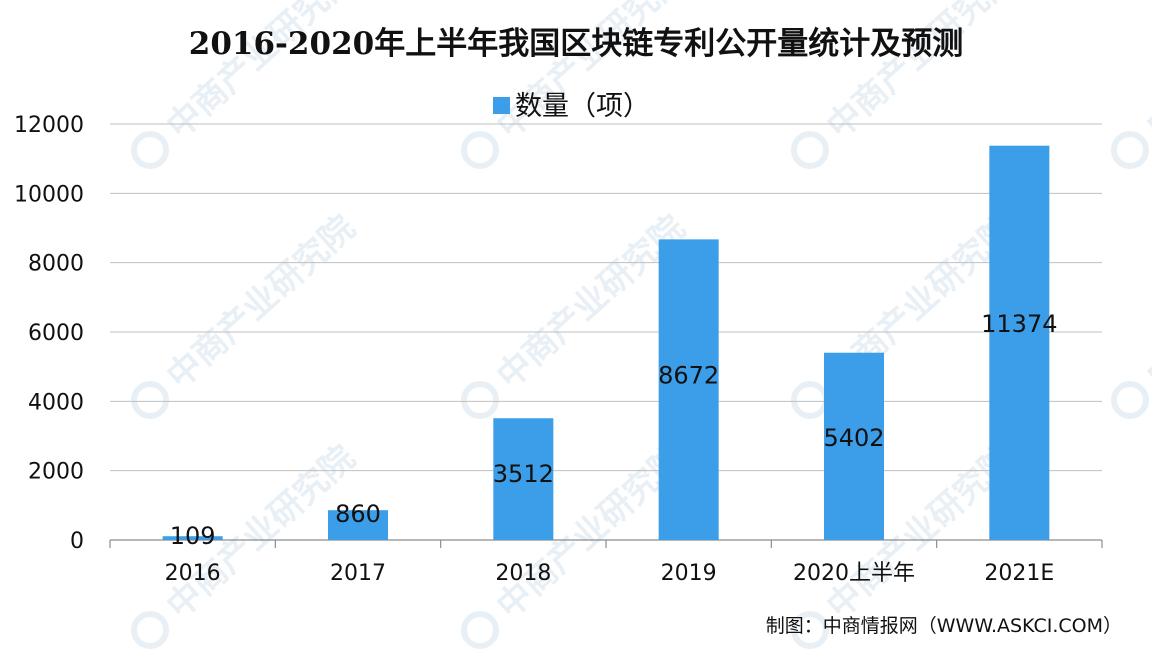 This screenshot has width=1152, height=652. What do you see at coordinates (56, 472) in the screenshot?
I see `y-tick-label: 2000` at bounding box center [56, 472].